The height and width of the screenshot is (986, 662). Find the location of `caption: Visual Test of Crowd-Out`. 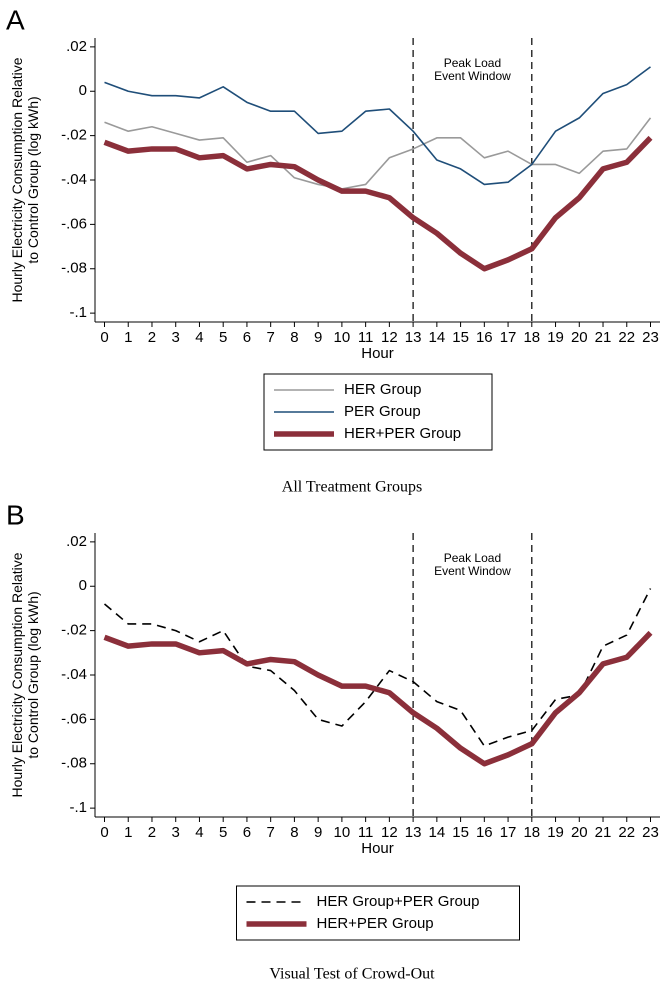

caption: Visual Test of Crowd-Out is located at coordinates (352, 974).